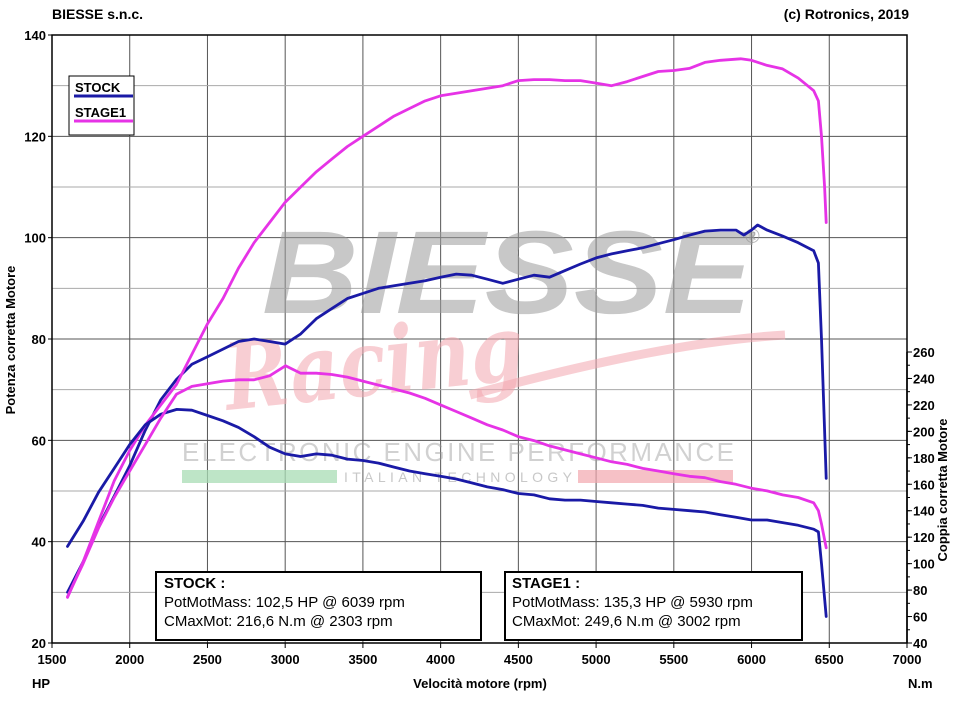  Describe the element at coordinates (285, 659) in the screenshot. I see `x-tick-label: 3000` at that location.